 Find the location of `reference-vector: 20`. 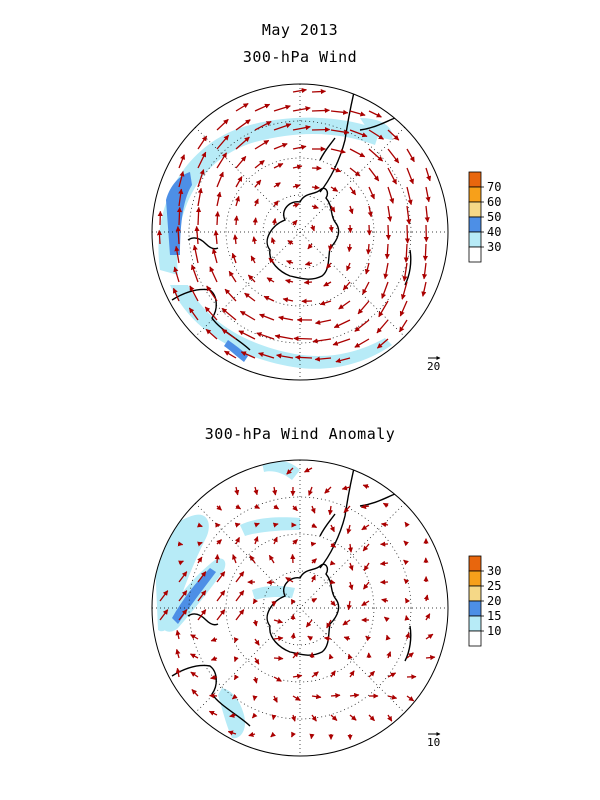

reference-vector: 20 is located at coordinates (434, 364).